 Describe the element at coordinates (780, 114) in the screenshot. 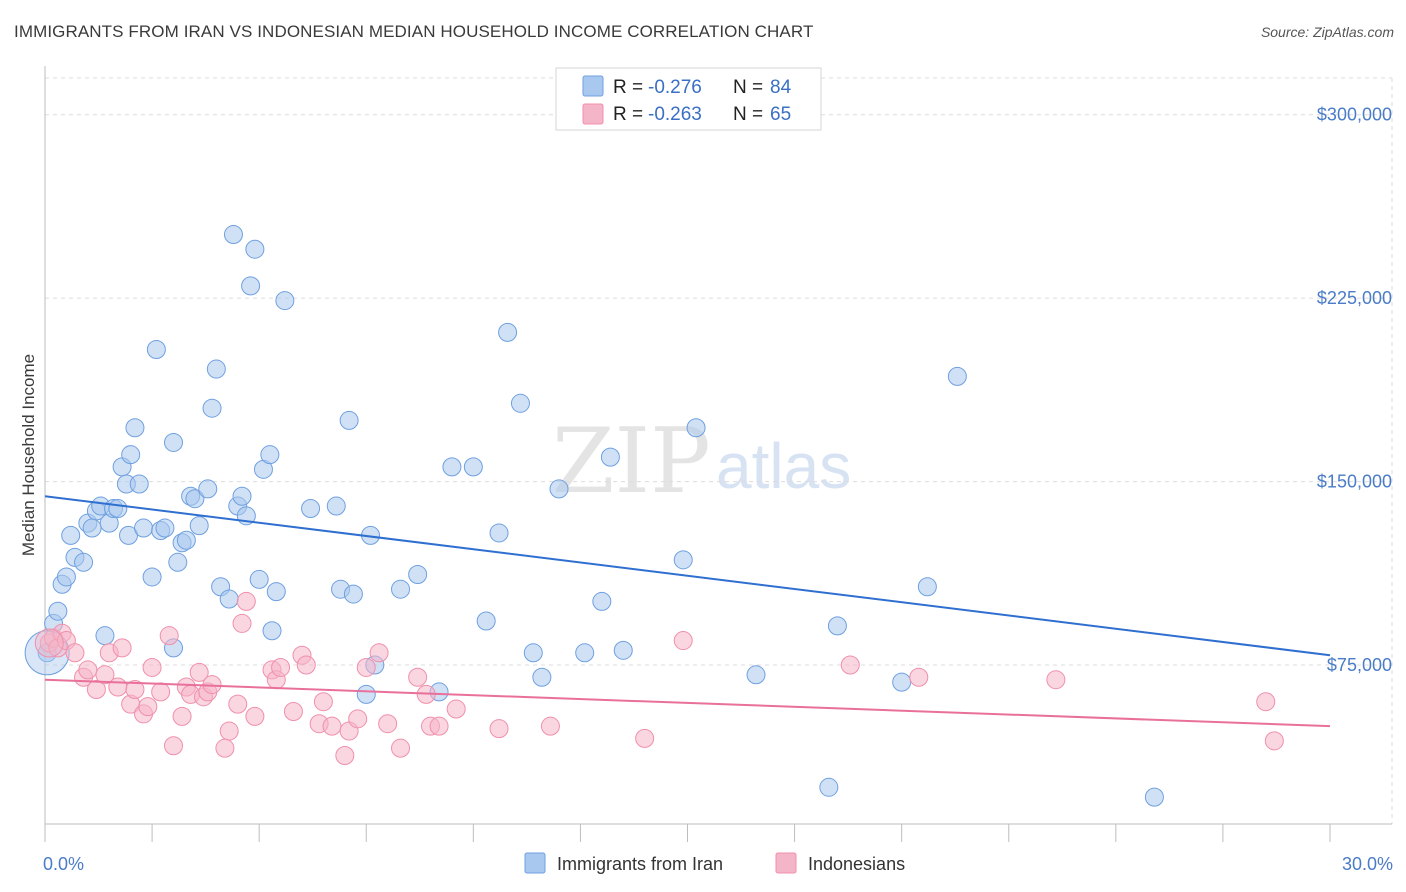

I see `legend-n-value-indonesians: 65` at that location.